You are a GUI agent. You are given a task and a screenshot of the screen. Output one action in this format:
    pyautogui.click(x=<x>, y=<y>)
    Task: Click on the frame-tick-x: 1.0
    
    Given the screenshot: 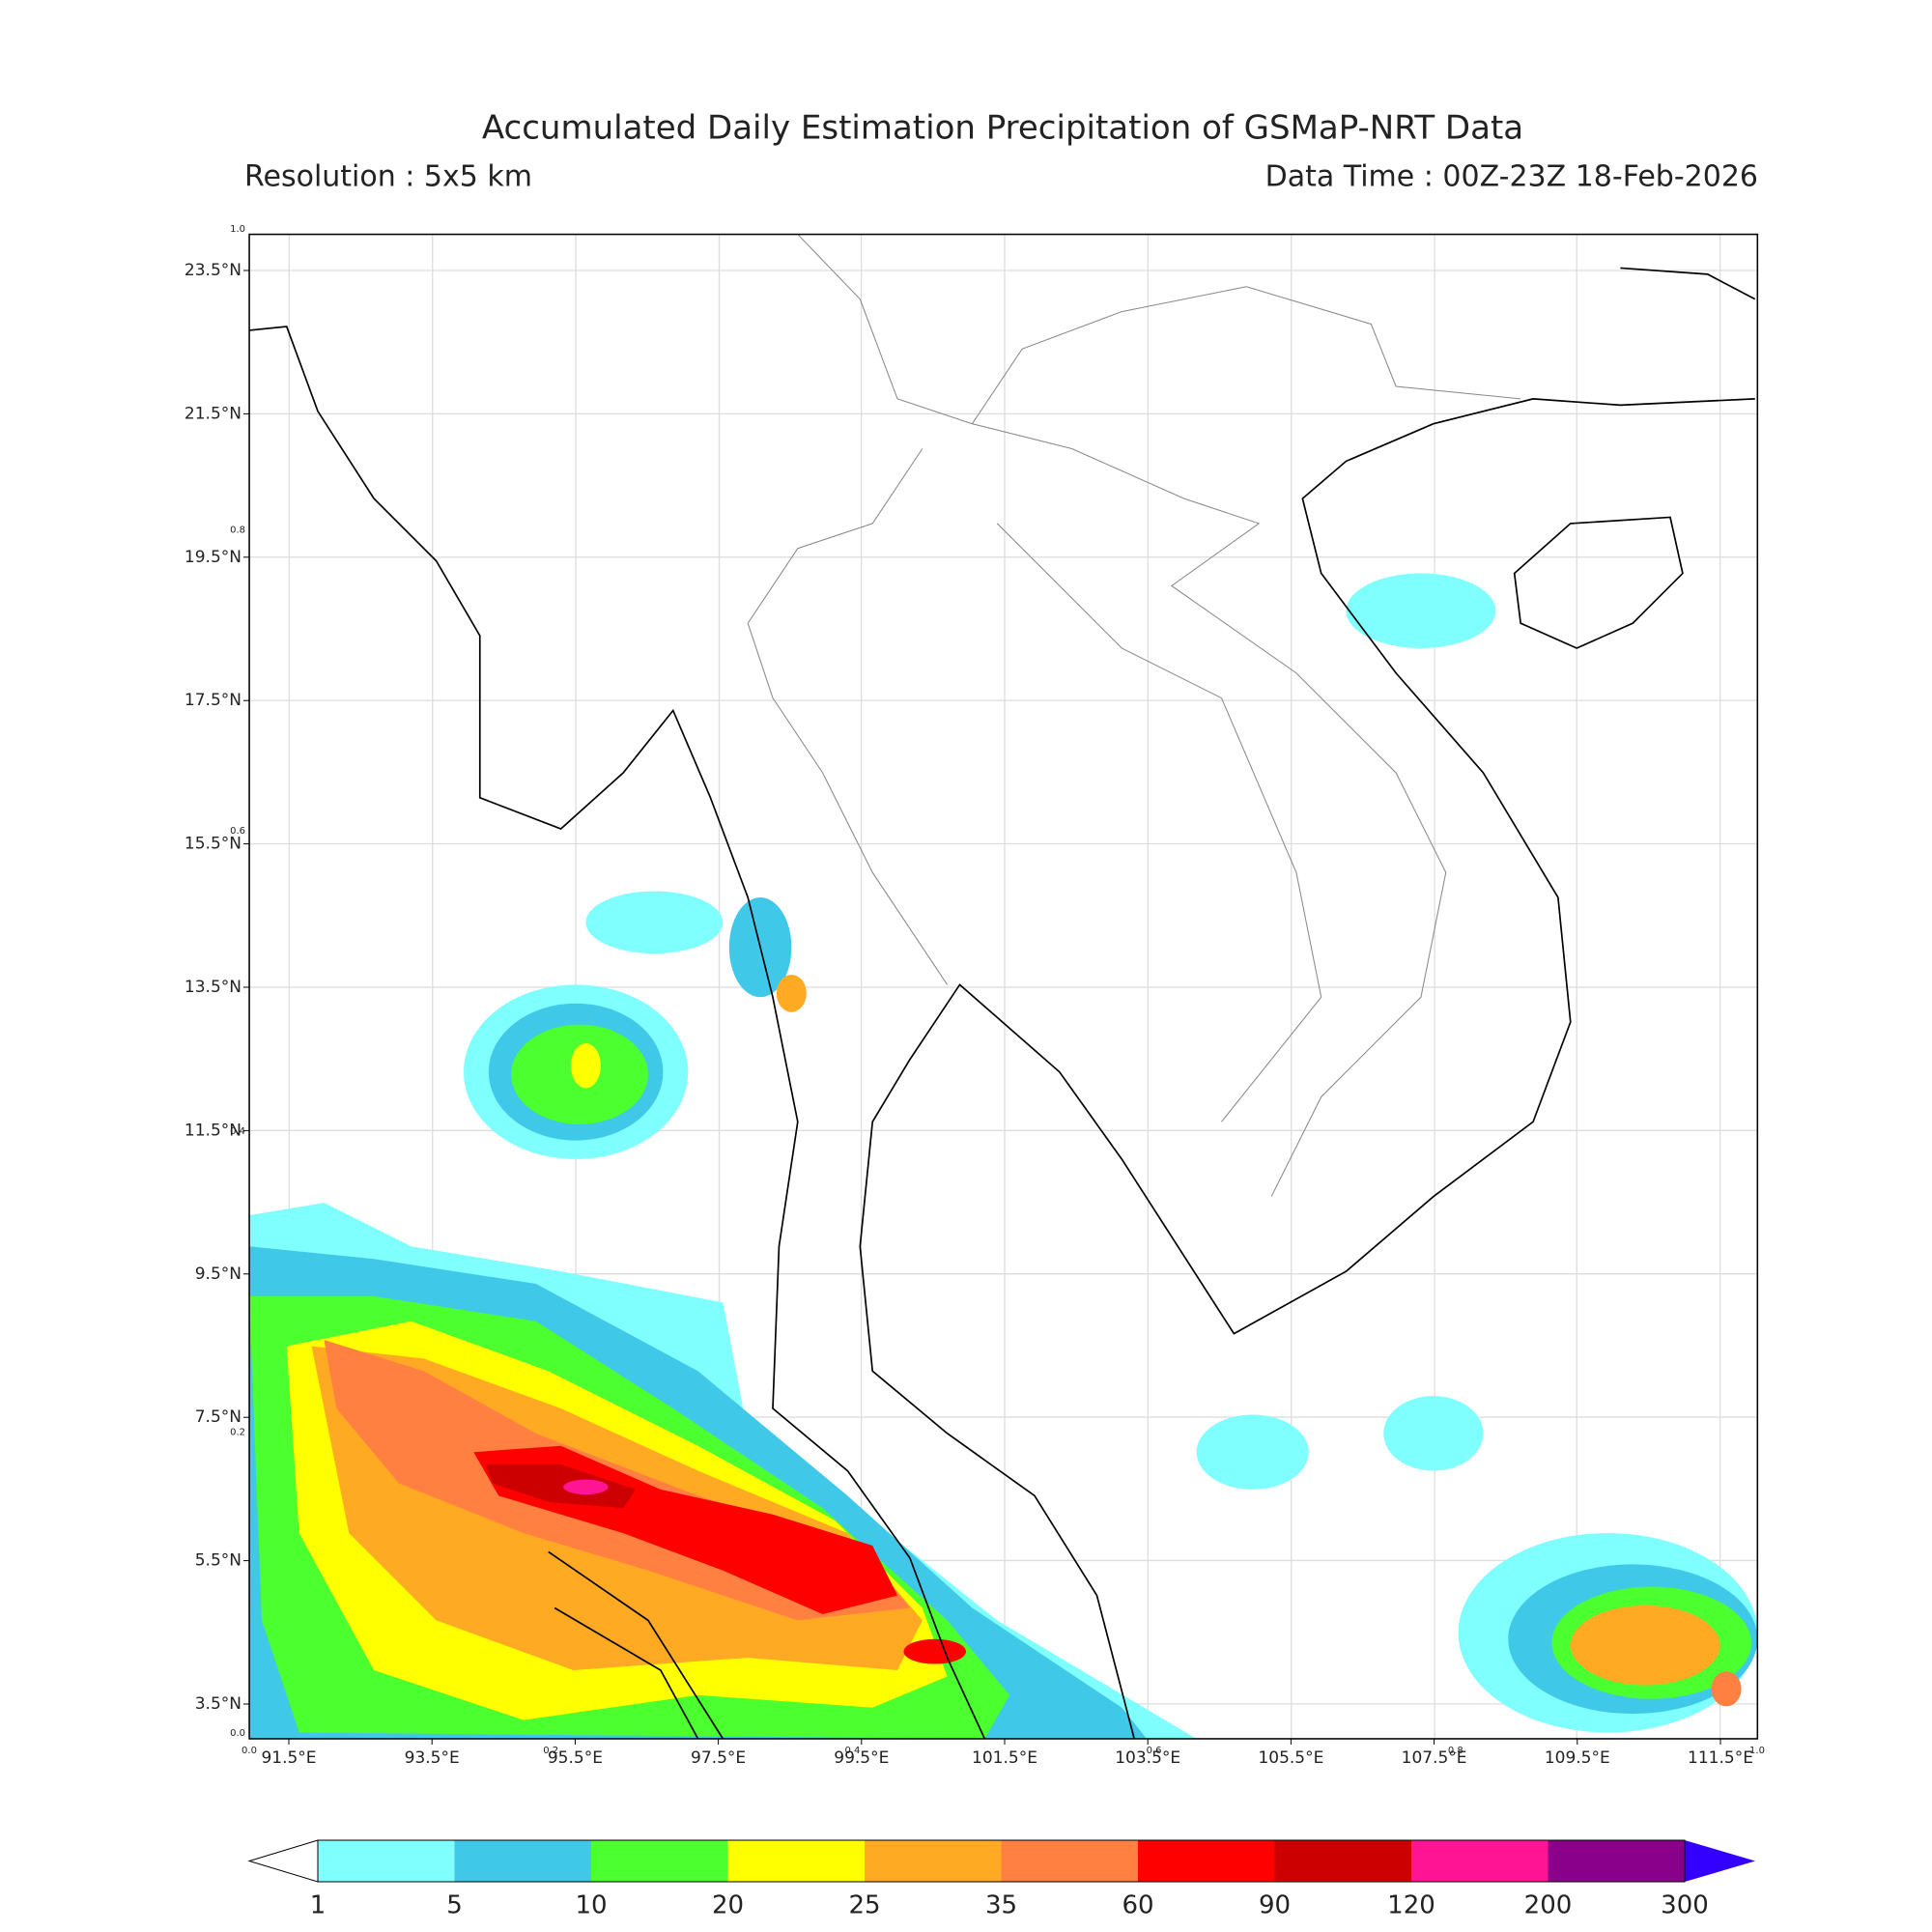 What is the action you would take?
    pyautogui.click(x=1757, y=1751)
    